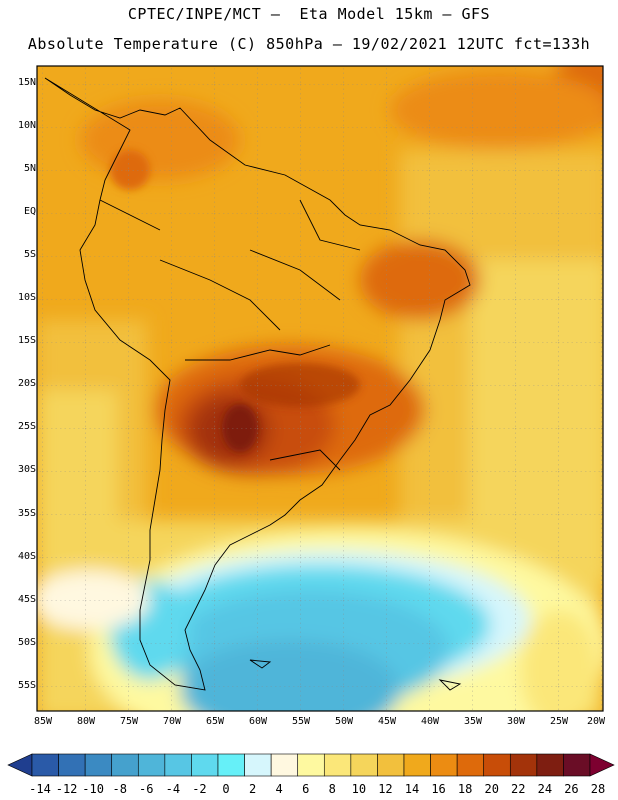 The height and width of the screenshot is (800, 618). I want to click on colorbar-tick-label: 6, so click(306, 789).